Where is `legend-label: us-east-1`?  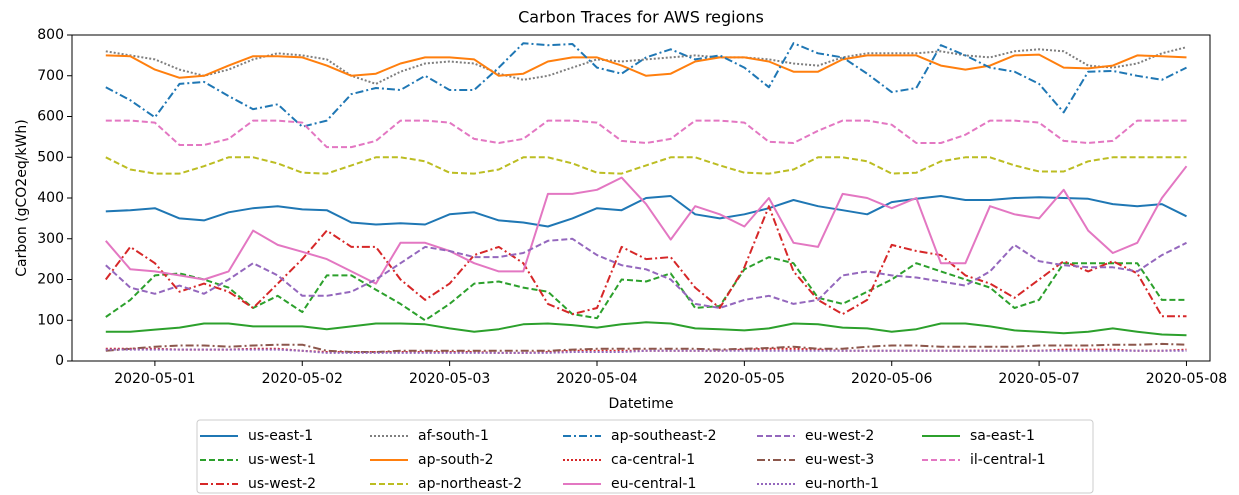 legend-label: us-east-1 is located at coordinates (280, 436).